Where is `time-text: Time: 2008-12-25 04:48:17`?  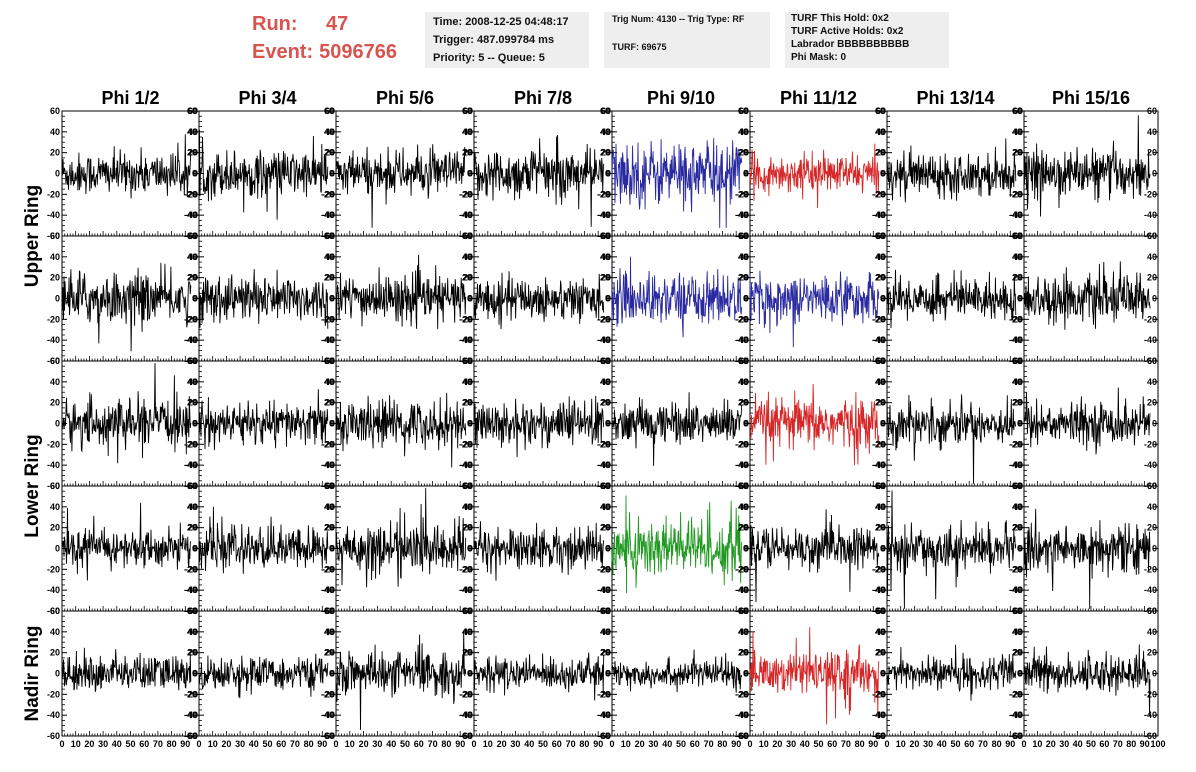 time-text: Time: 2008-12-25 04:48:17 is located at coordinates (501, 22).